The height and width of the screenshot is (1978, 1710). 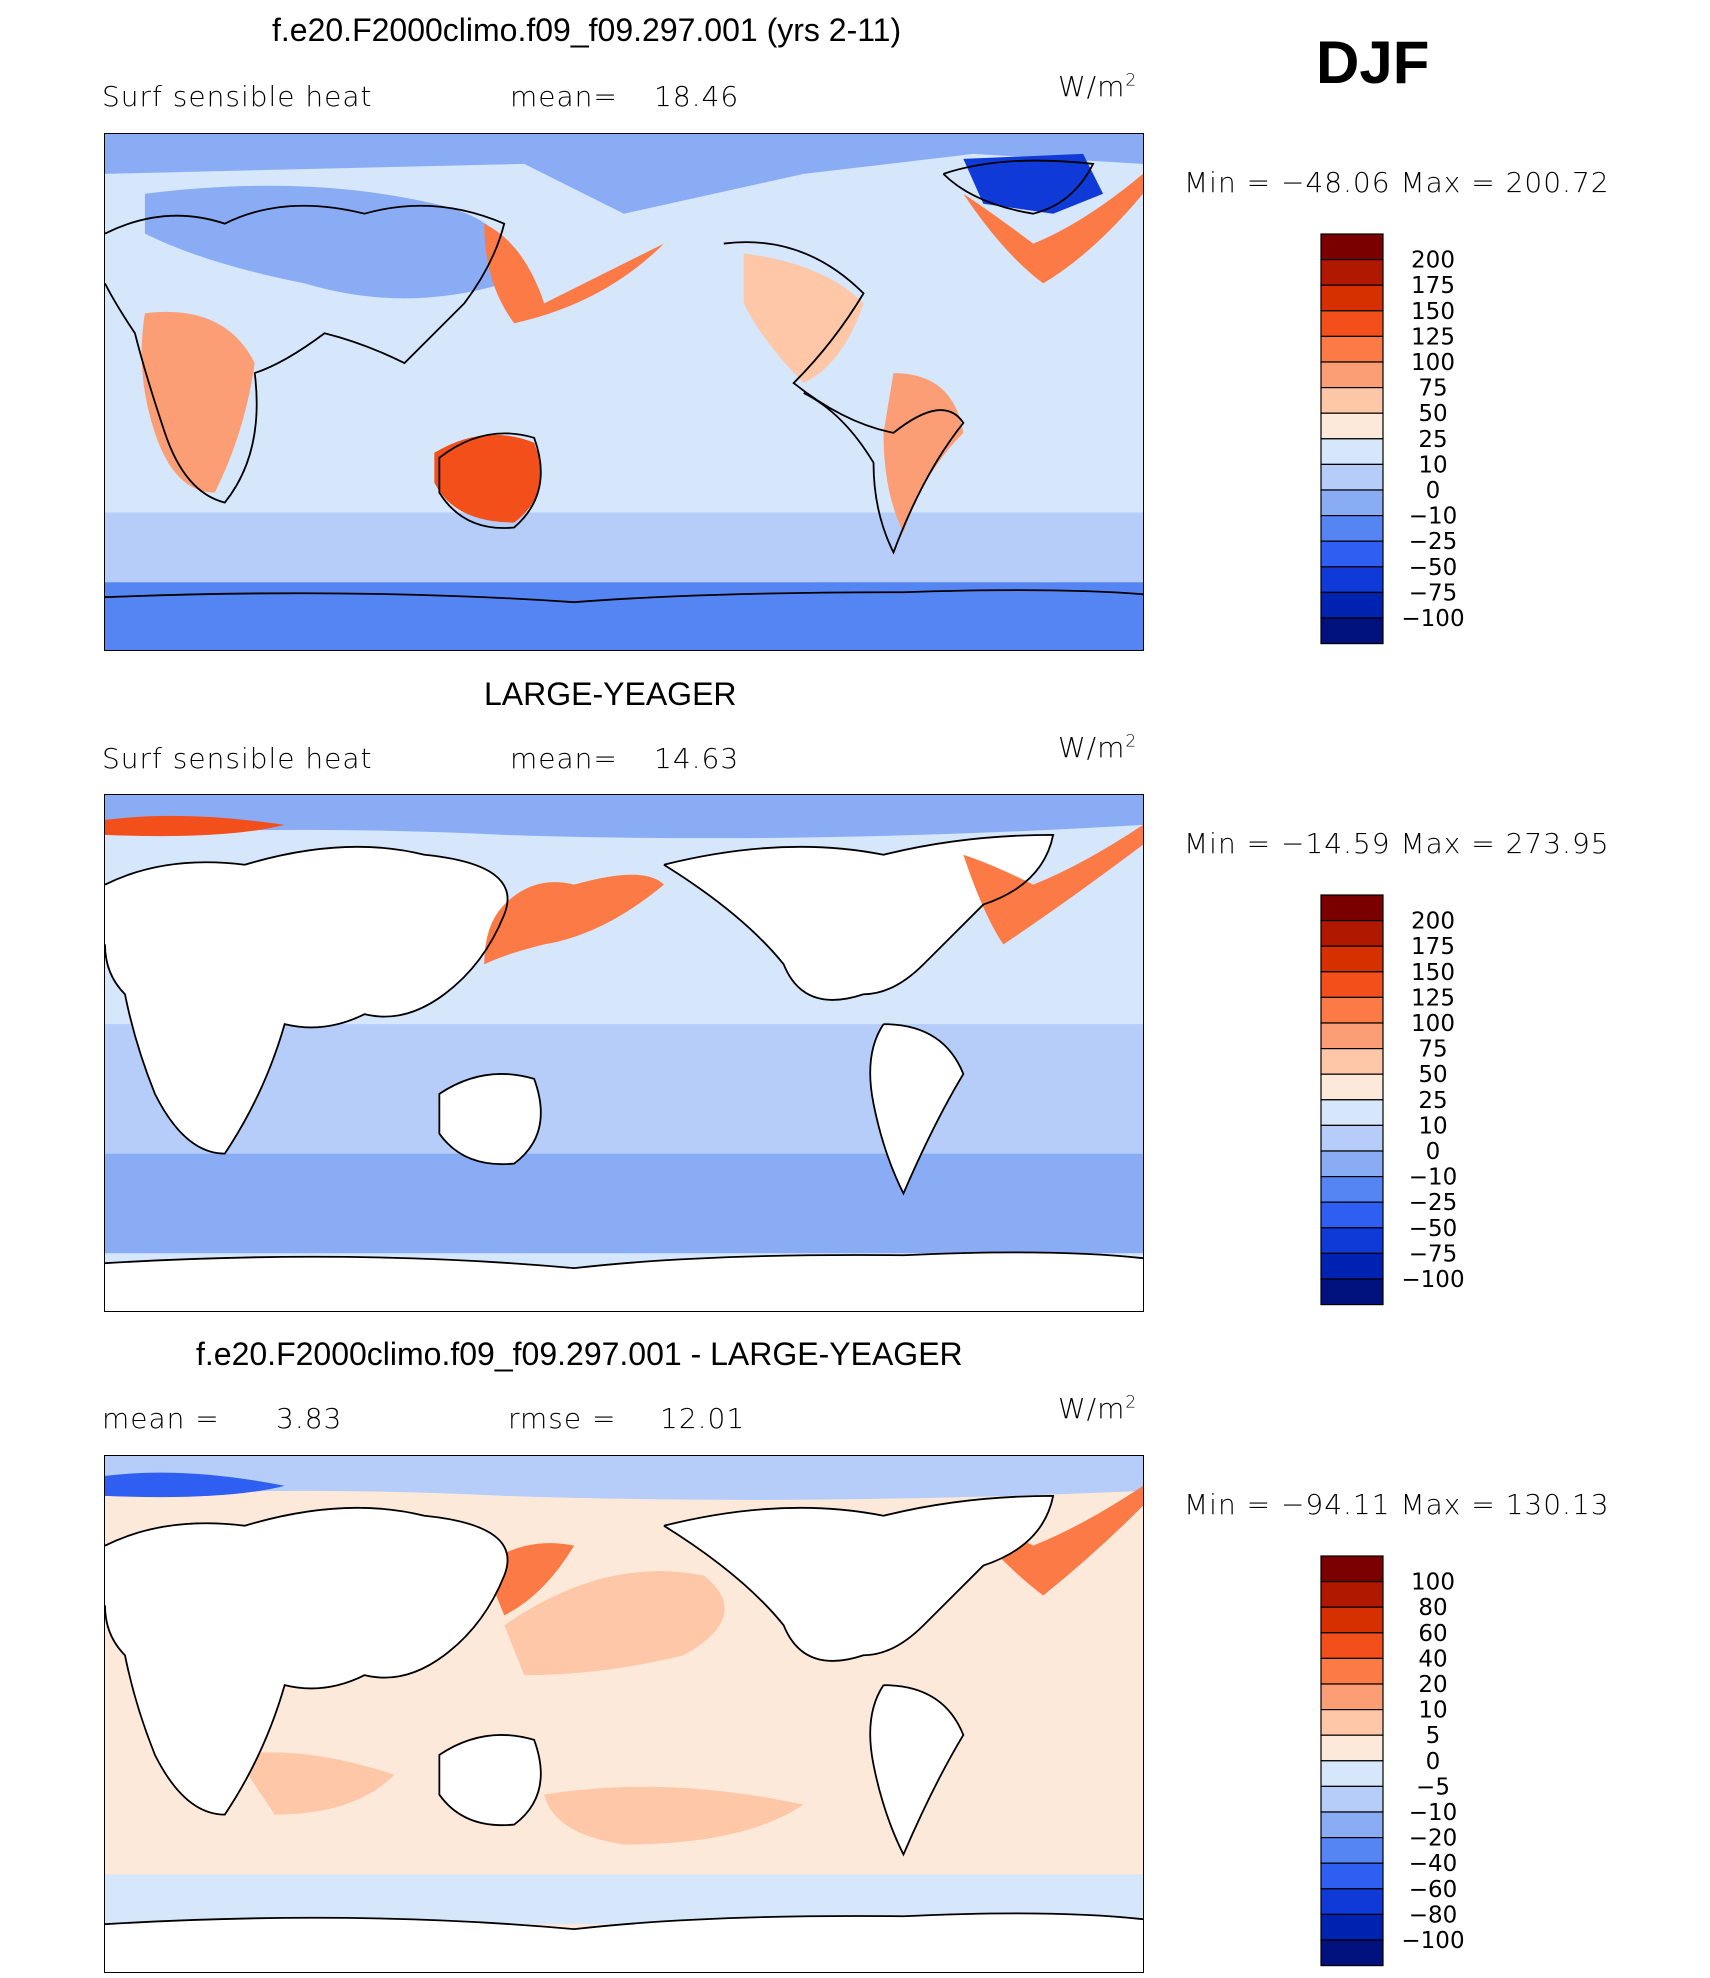 I want to click on panel-2-units: W/m2, so click(x=1098, y=747).